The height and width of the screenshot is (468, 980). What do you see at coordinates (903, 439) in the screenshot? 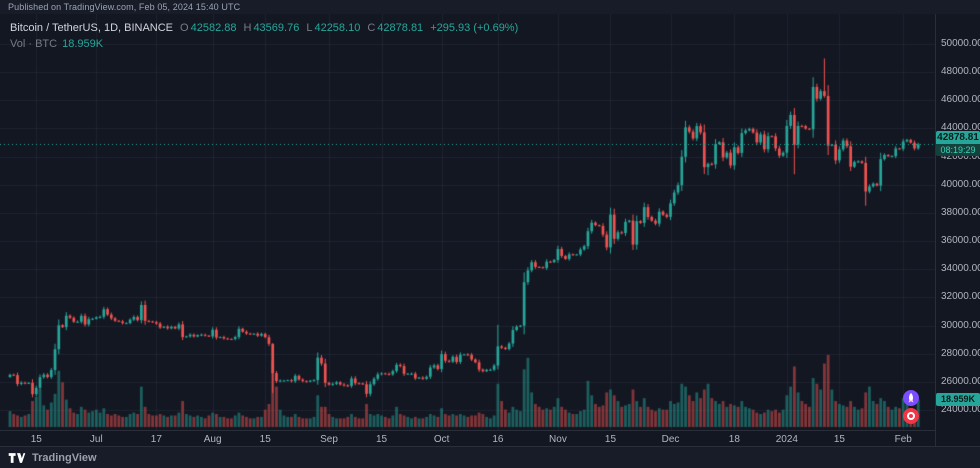
I see `time-tick-label: Feb` at bounding box center [903, 439].